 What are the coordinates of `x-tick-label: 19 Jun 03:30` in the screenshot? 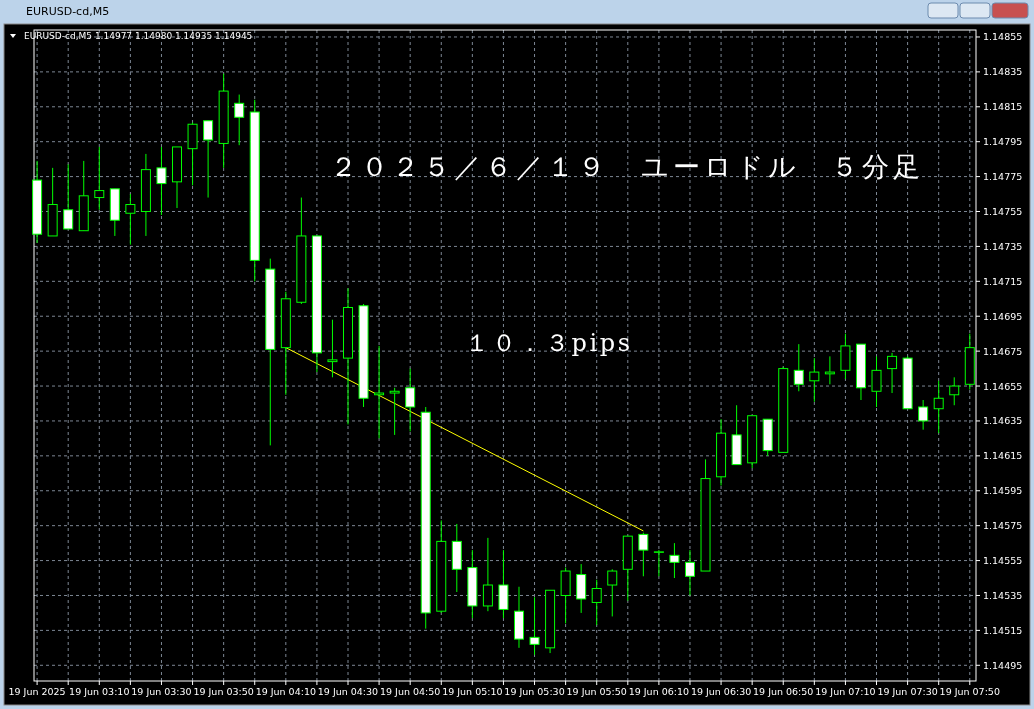 It's located at (161, 691).